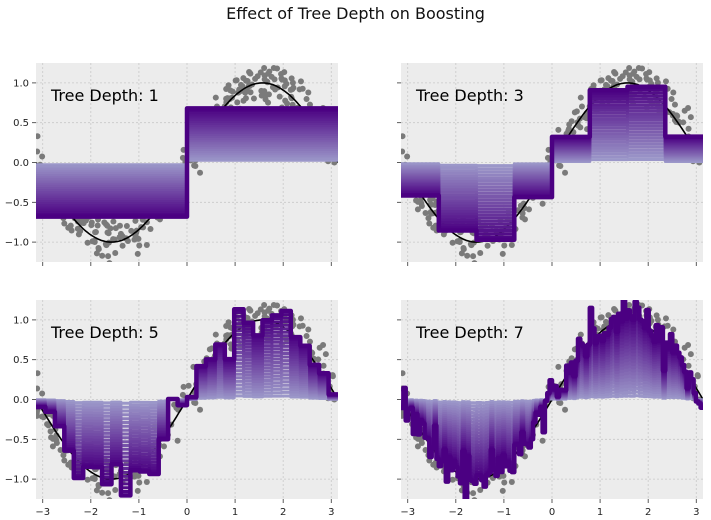  What do you see at coordinates (283, 512) in the screenshot?
I see `x-tick-label: 2` at bounding box center [283, 512].